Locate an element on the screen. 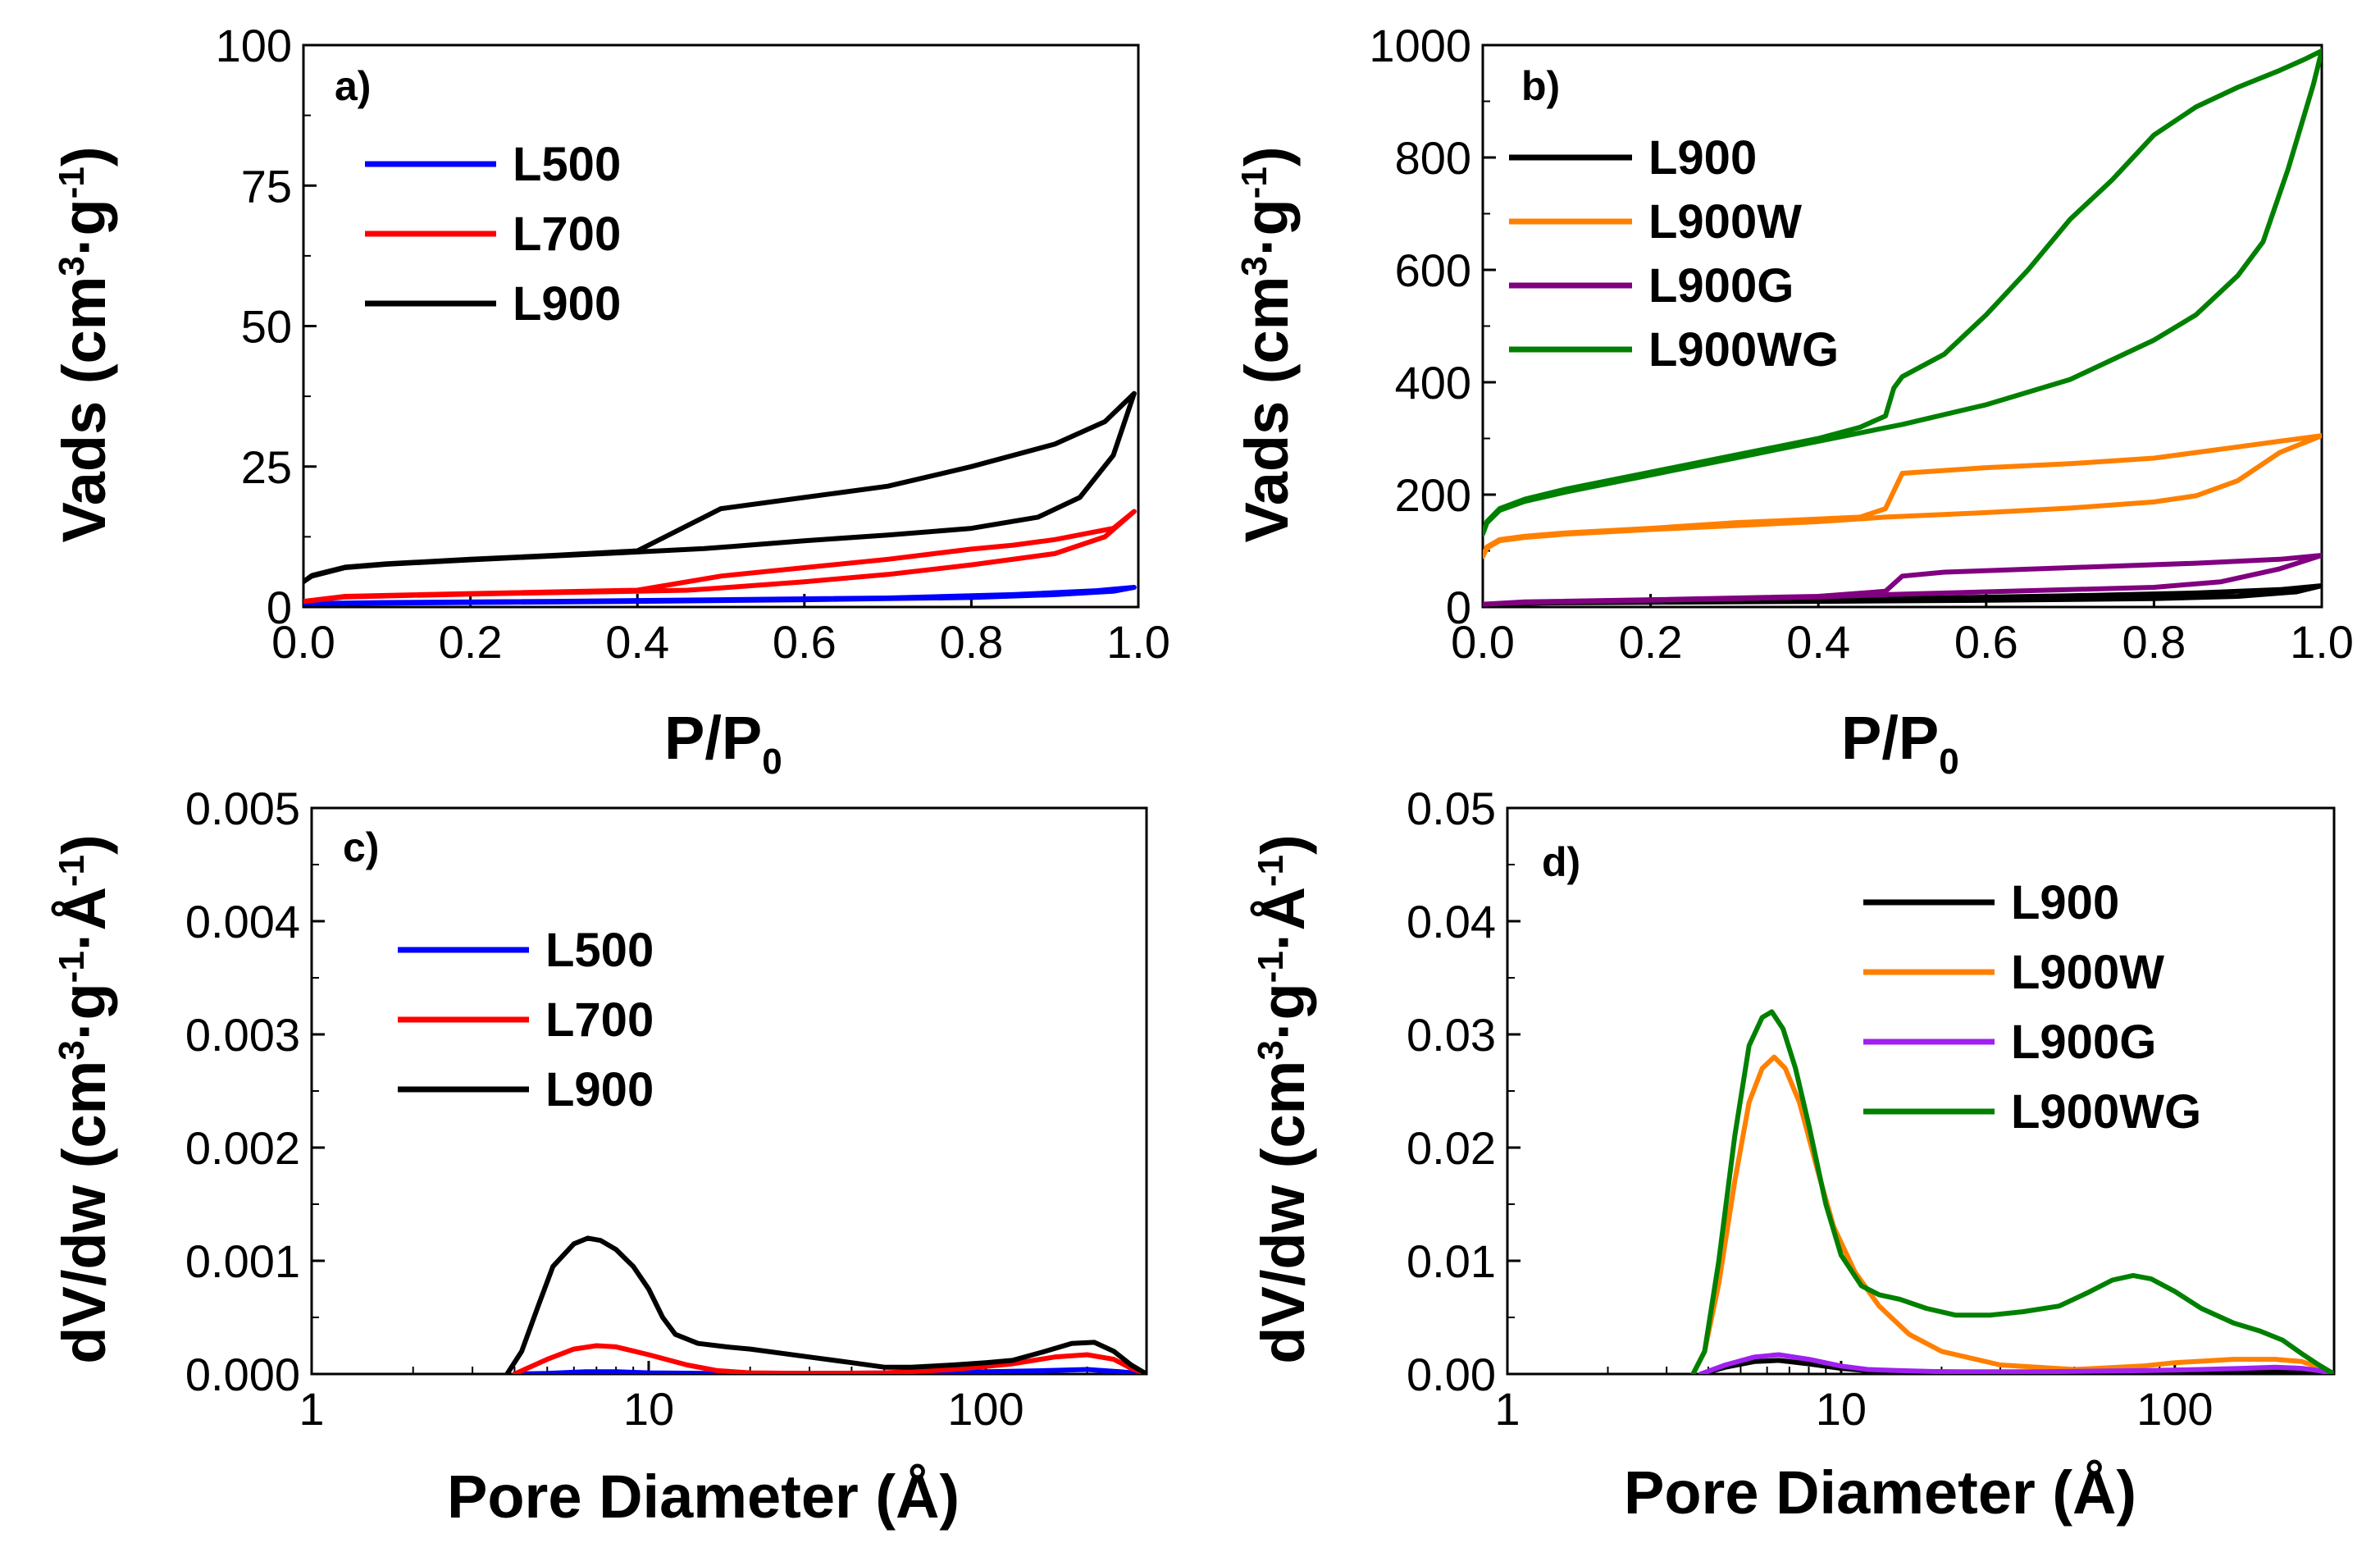 The width and height of the screenshot is (2380, 1552). p1-legend-label-l900wg: L900WG is located at coordinates (1744, 350).